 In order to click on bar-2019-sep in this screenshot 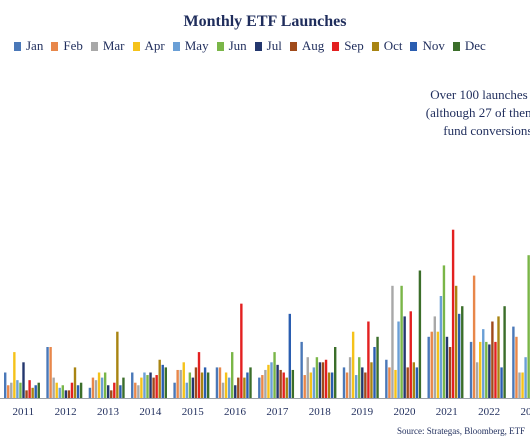, I will do `click(368, 359)`.